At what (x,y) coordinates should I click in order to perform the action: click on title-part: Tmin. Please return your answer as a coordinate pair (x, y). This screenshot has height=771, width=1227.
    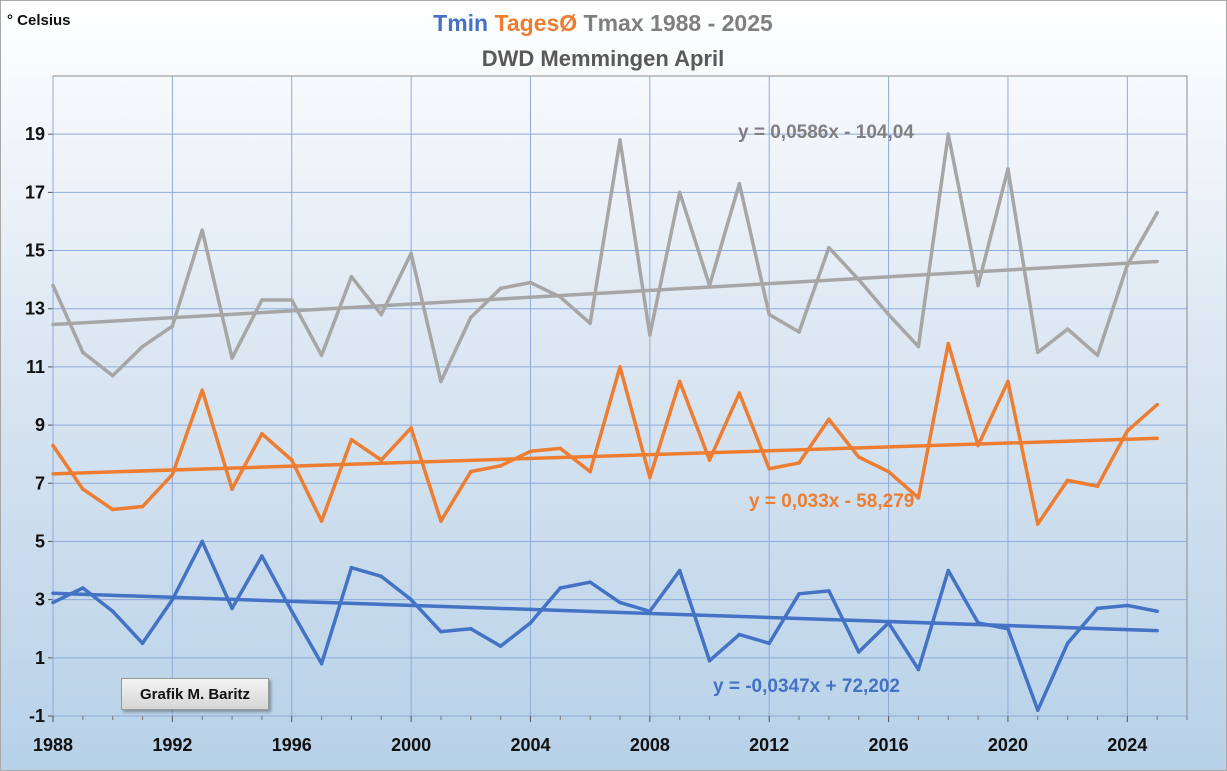
    Looking at the image, I should click on (460, 23).